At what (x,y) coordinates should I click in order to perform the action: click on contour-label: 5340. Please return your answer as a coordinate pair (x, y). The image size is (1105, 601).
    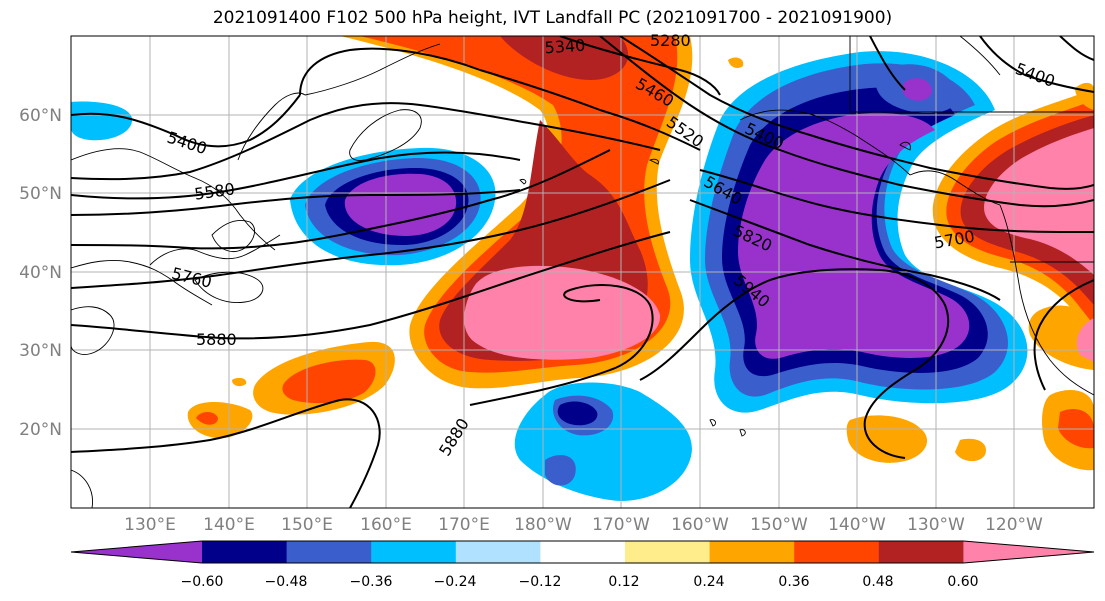
    Looking at the image, I should click on (565, 47).